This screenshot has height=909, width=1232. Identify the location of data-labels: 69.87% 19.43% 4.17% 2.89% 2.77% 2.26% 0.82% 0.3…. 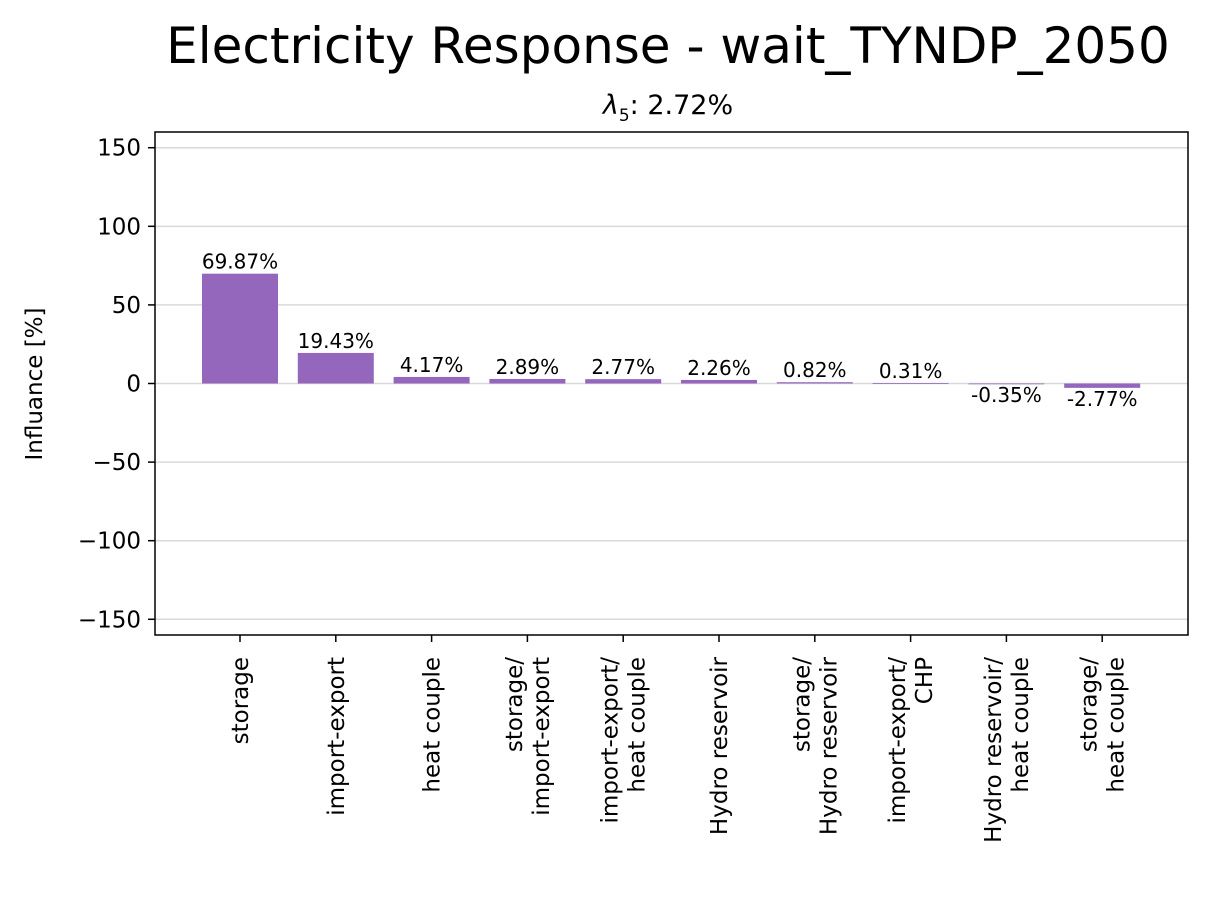
(670, 330).